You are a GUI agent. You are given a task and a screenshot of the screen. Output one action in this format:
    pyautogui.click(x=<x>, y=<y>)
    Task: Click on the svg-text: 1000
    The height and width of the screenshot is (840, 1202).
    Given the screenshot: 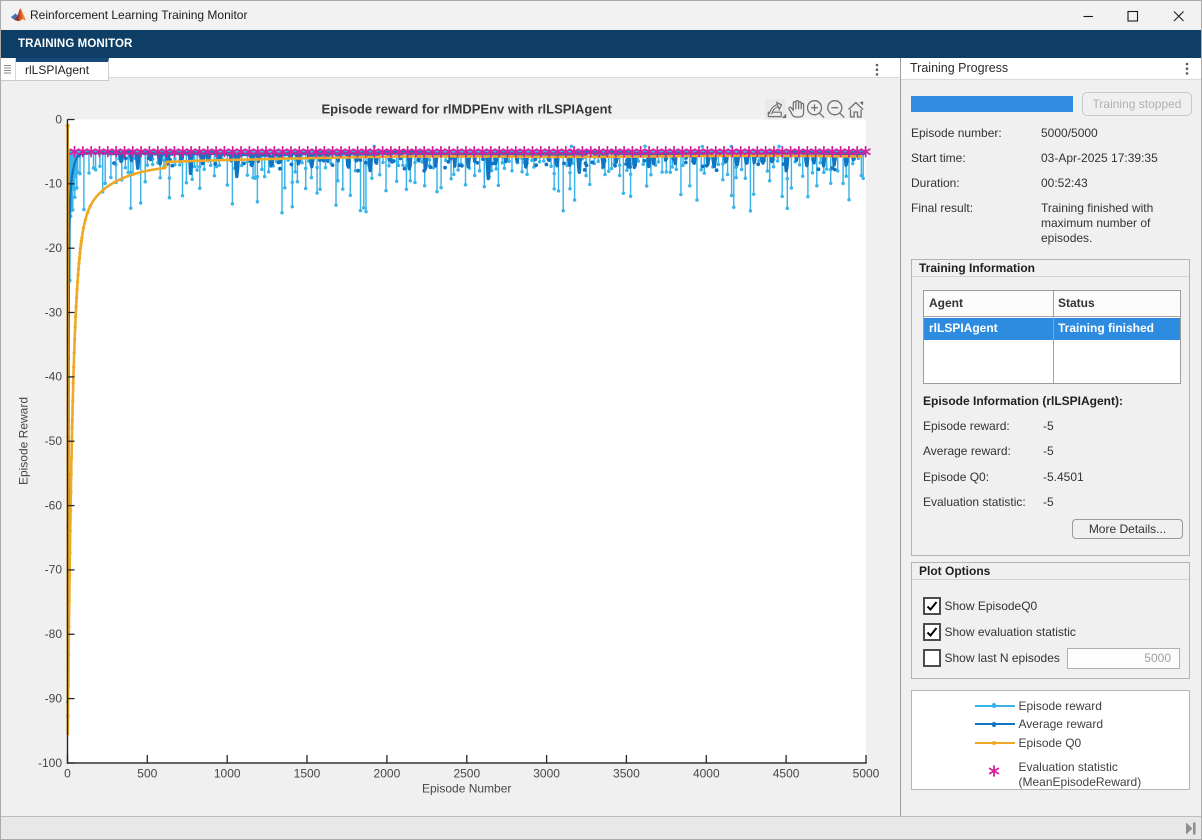 What is the action you would take?
    pyautogui.click(x=227, y=774)
    